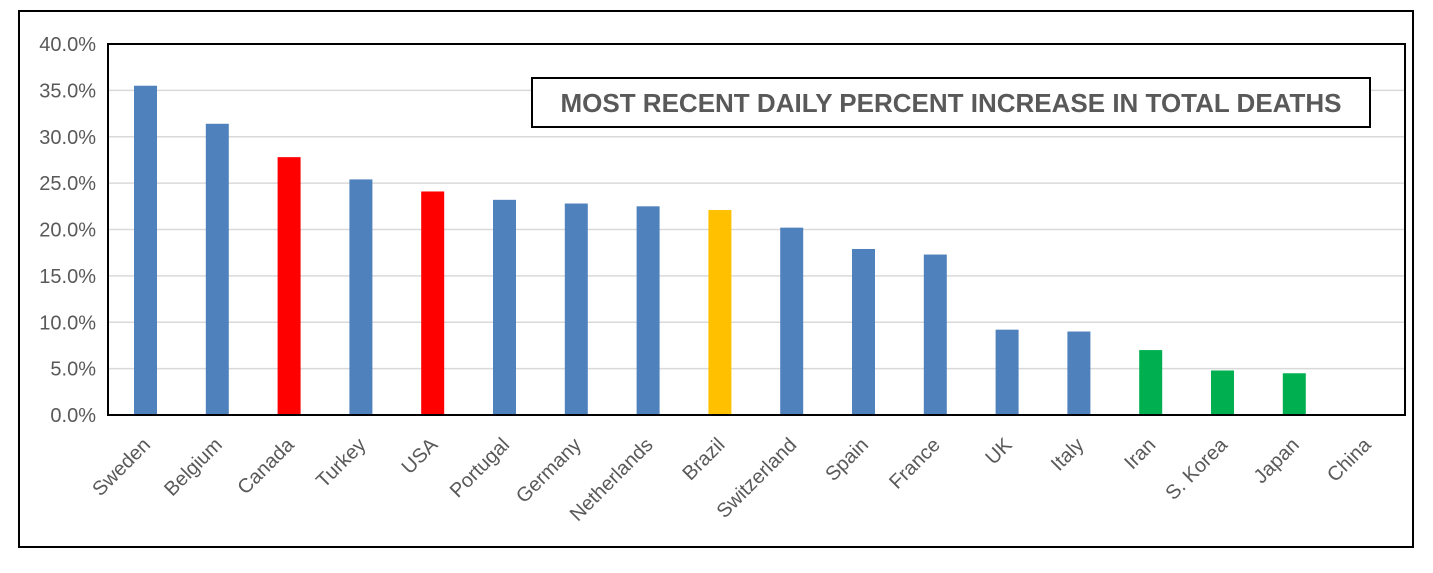 The height and width of the screenshot is (573, 1433). Describe the element at coordinates (1196, 468) in the screenshot. I see `x-category-label: S. Korea` at that location.